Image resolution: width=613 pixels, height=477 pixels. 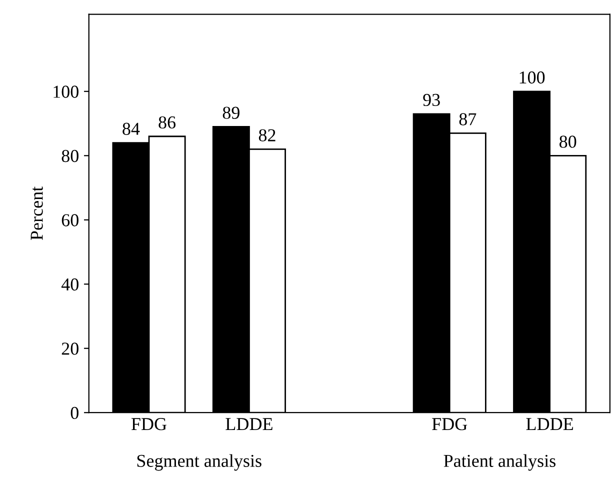 What do you see at coordinates (131, 128) in the screenshot?
I see `data-label: 84` at bounding box center [131, 128].